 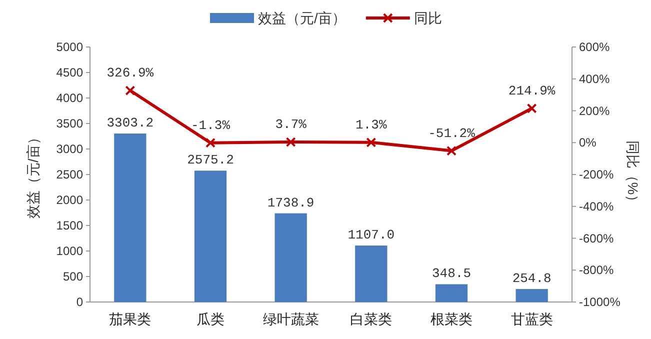 What do you see at coordinates (452, 133) in the screenshot?
I see `data-label: -51.2%` at bounding box center [452, 133].